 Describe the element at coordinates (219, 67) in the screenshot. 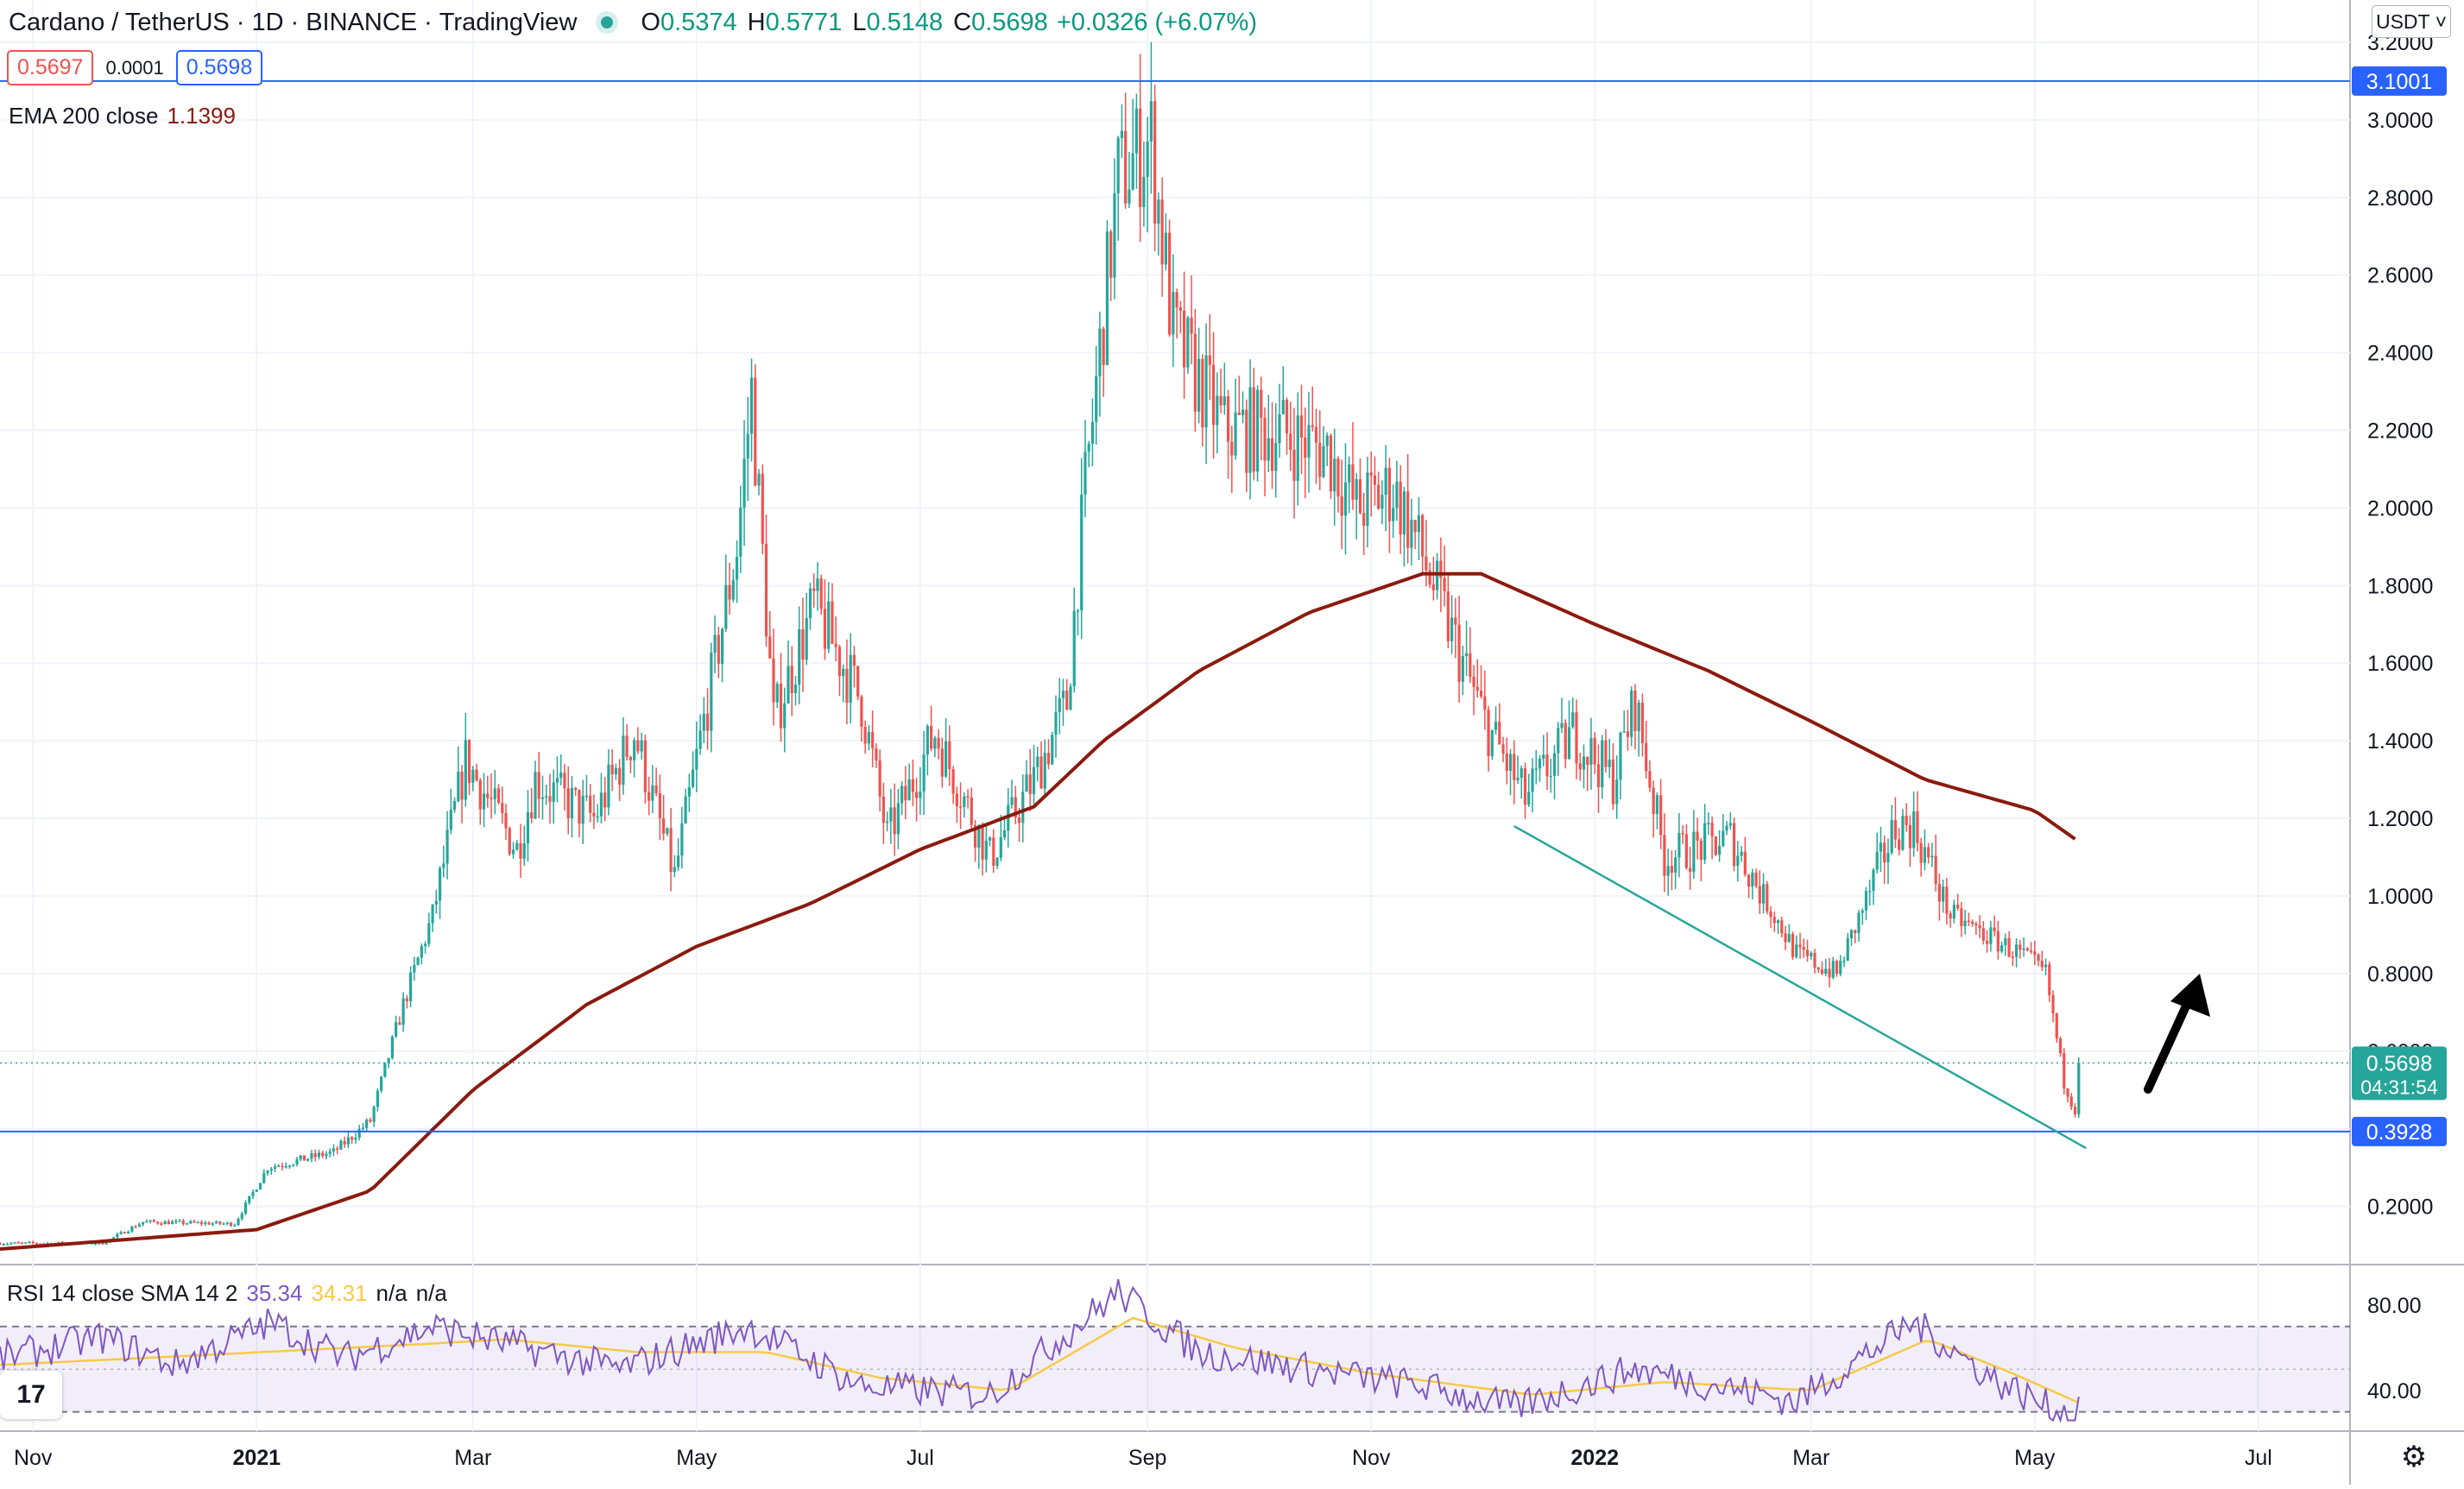

I see `buy-price-button: 0.5698` at that location.